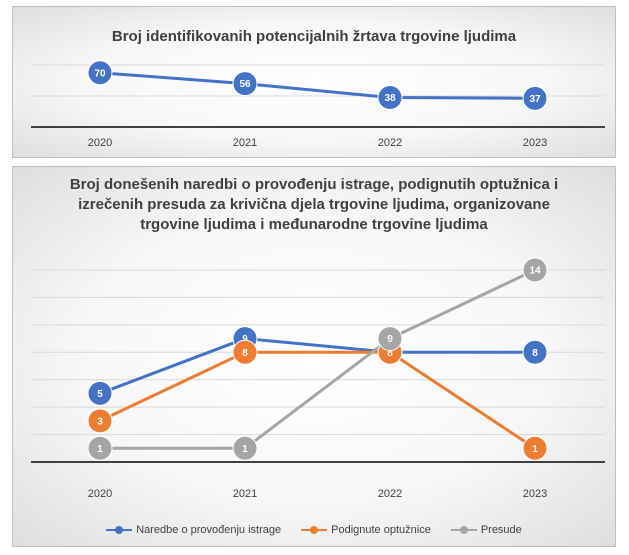 This screenshot has width=629, height=555. I want to click on legend-item-naredbe: Naredbe o provođenju istrage, so click(193, 530).